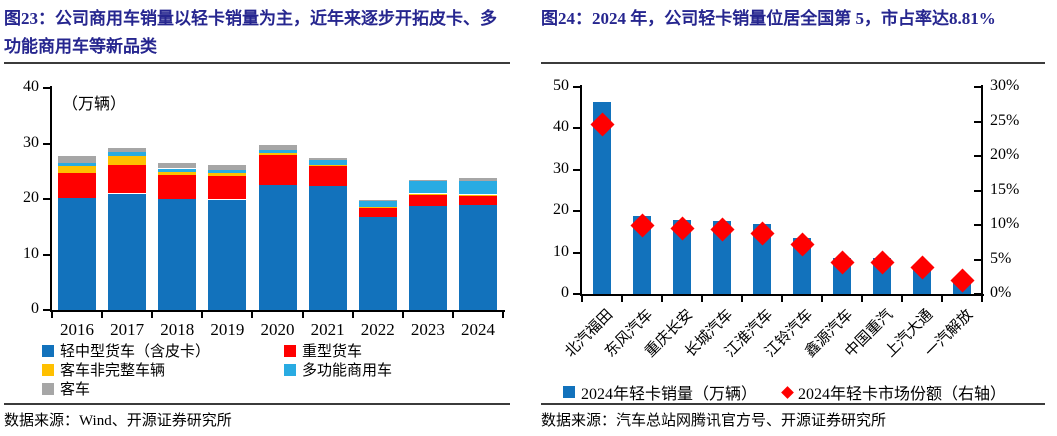 The width and height of the screenshot is (1057, 436). What do you see at coordinates (768, 18) in the screenshot?
I see `figure-24-title: 图24：2024 年，公司轻卡销量位居全国第 5，市占率达8.81%` at bounding box center [768, 18].